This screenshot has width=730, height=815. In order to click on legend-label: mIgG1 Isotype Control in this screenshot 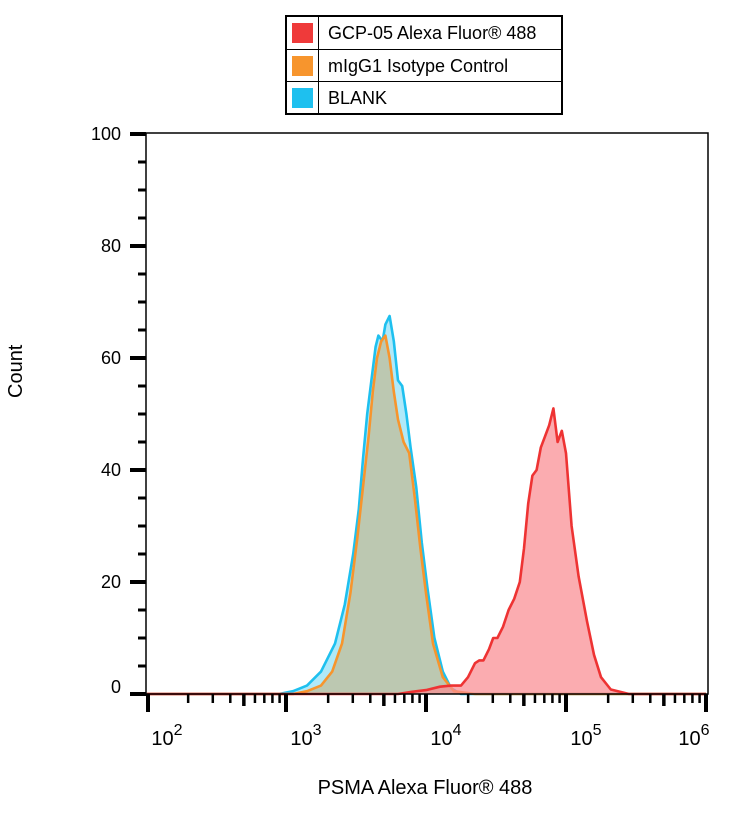, I will do `click(418, 66)`.